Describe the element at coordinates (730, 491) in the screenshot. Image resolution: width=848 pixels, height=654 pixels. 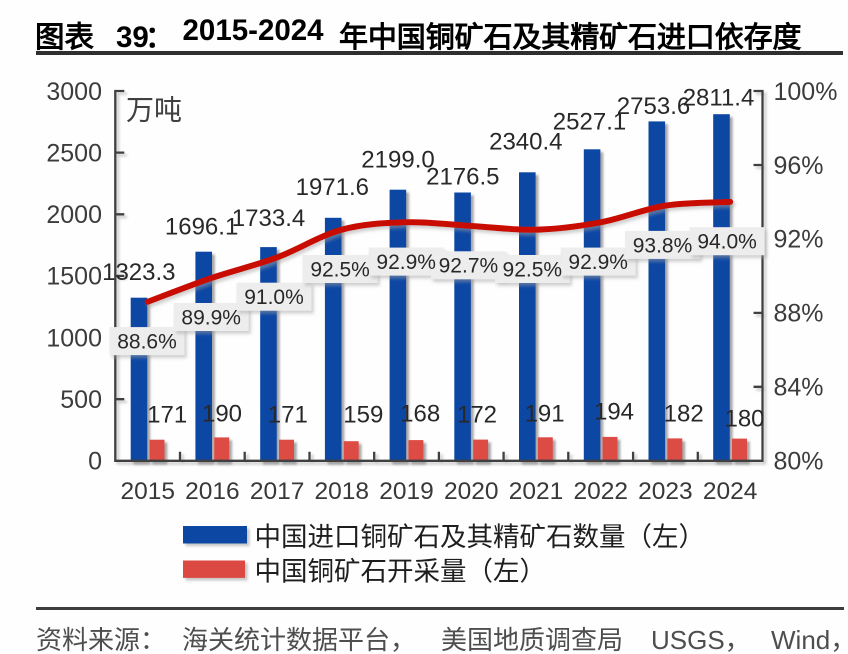
I see `svg-text: 2024` at that location.